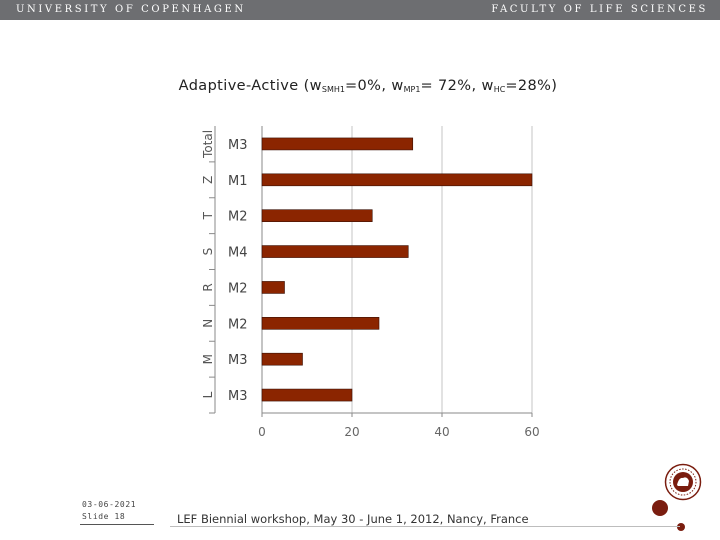  Describe the element at coordinates (208, 287) in the screenshot. I see `y-category-label: R` at that location.